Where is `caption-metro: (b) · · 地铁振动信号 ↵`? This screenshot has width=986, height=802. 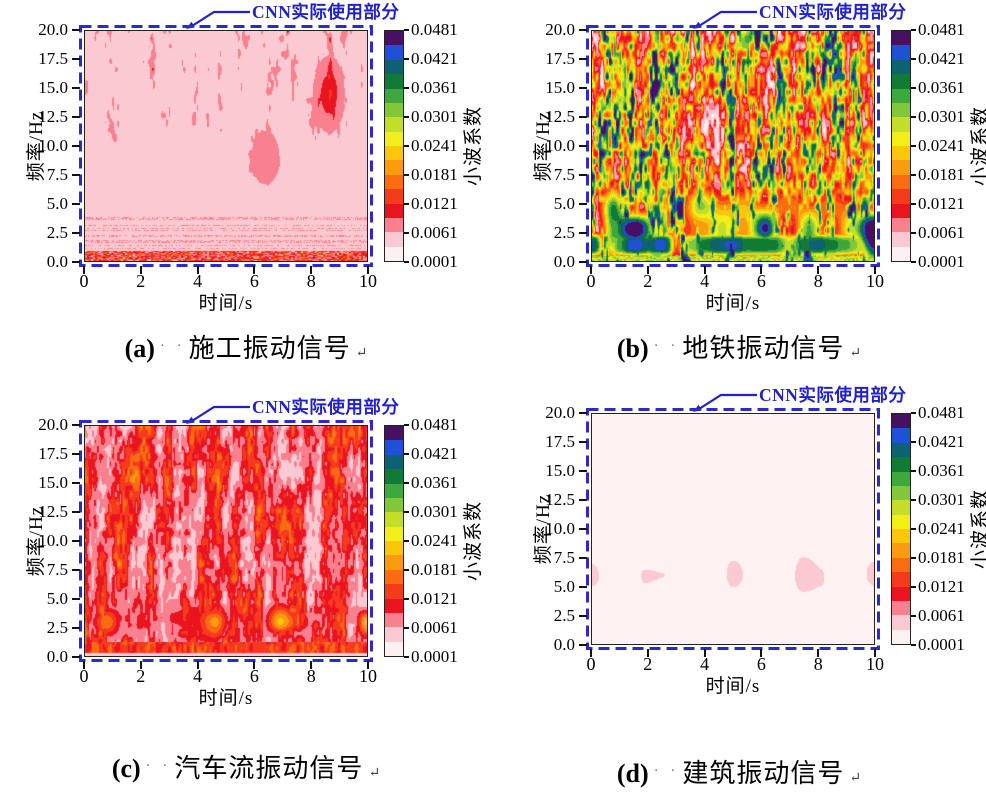 caption-metro: (b) · · 地铁振动信号 ↵ is located at coordinates (739, 346).